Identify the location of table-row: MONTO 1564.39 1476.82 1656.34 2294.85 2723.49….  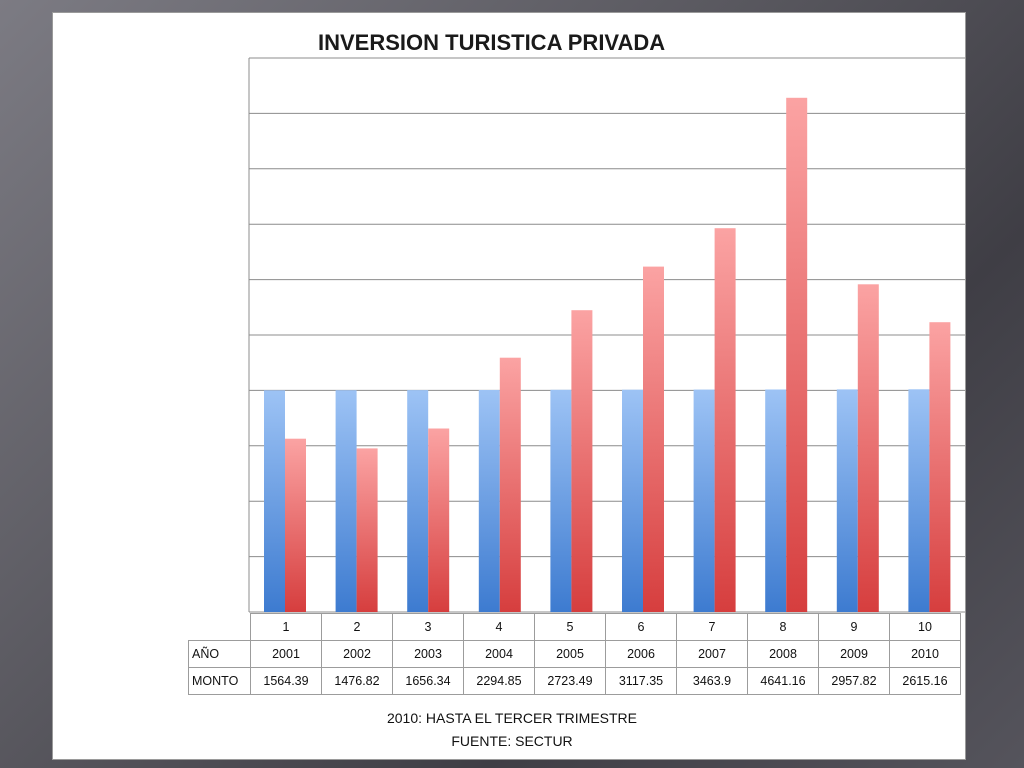
(574, 681).